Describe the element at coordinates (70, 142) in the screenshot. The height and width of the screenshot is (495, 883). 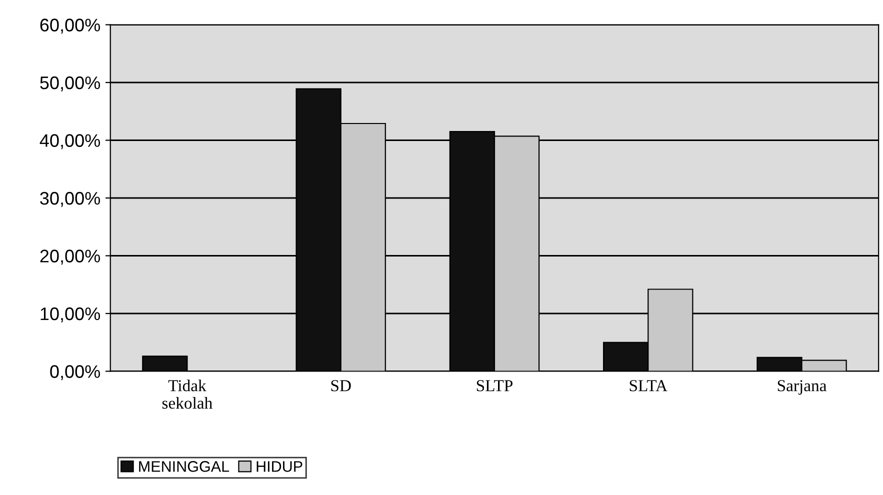
I see `y-tick-label: 40,00%` at that location.